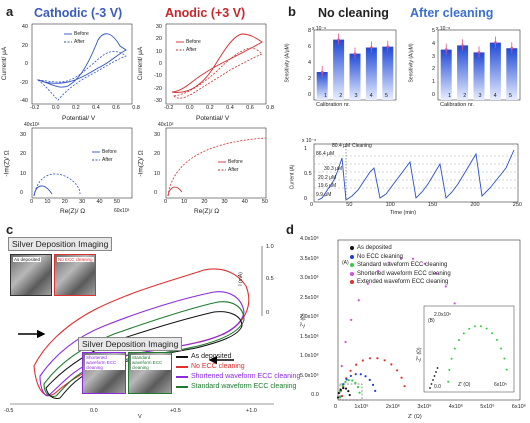  I want to click on d-legend-shortened: Shortened waveform ECC cleaning, so click(400, 274).